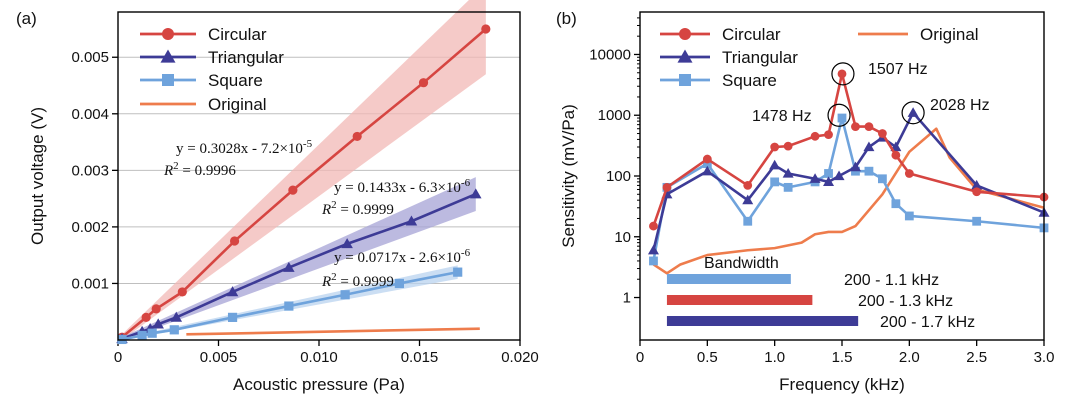 The width and height of the screenshot is (1080, 410). What do you see at coordinates (842, 384) in the screenshot?
I see `panel-b-x-axis-title: Frequency (kHz)` at bounding box center [842, 384].